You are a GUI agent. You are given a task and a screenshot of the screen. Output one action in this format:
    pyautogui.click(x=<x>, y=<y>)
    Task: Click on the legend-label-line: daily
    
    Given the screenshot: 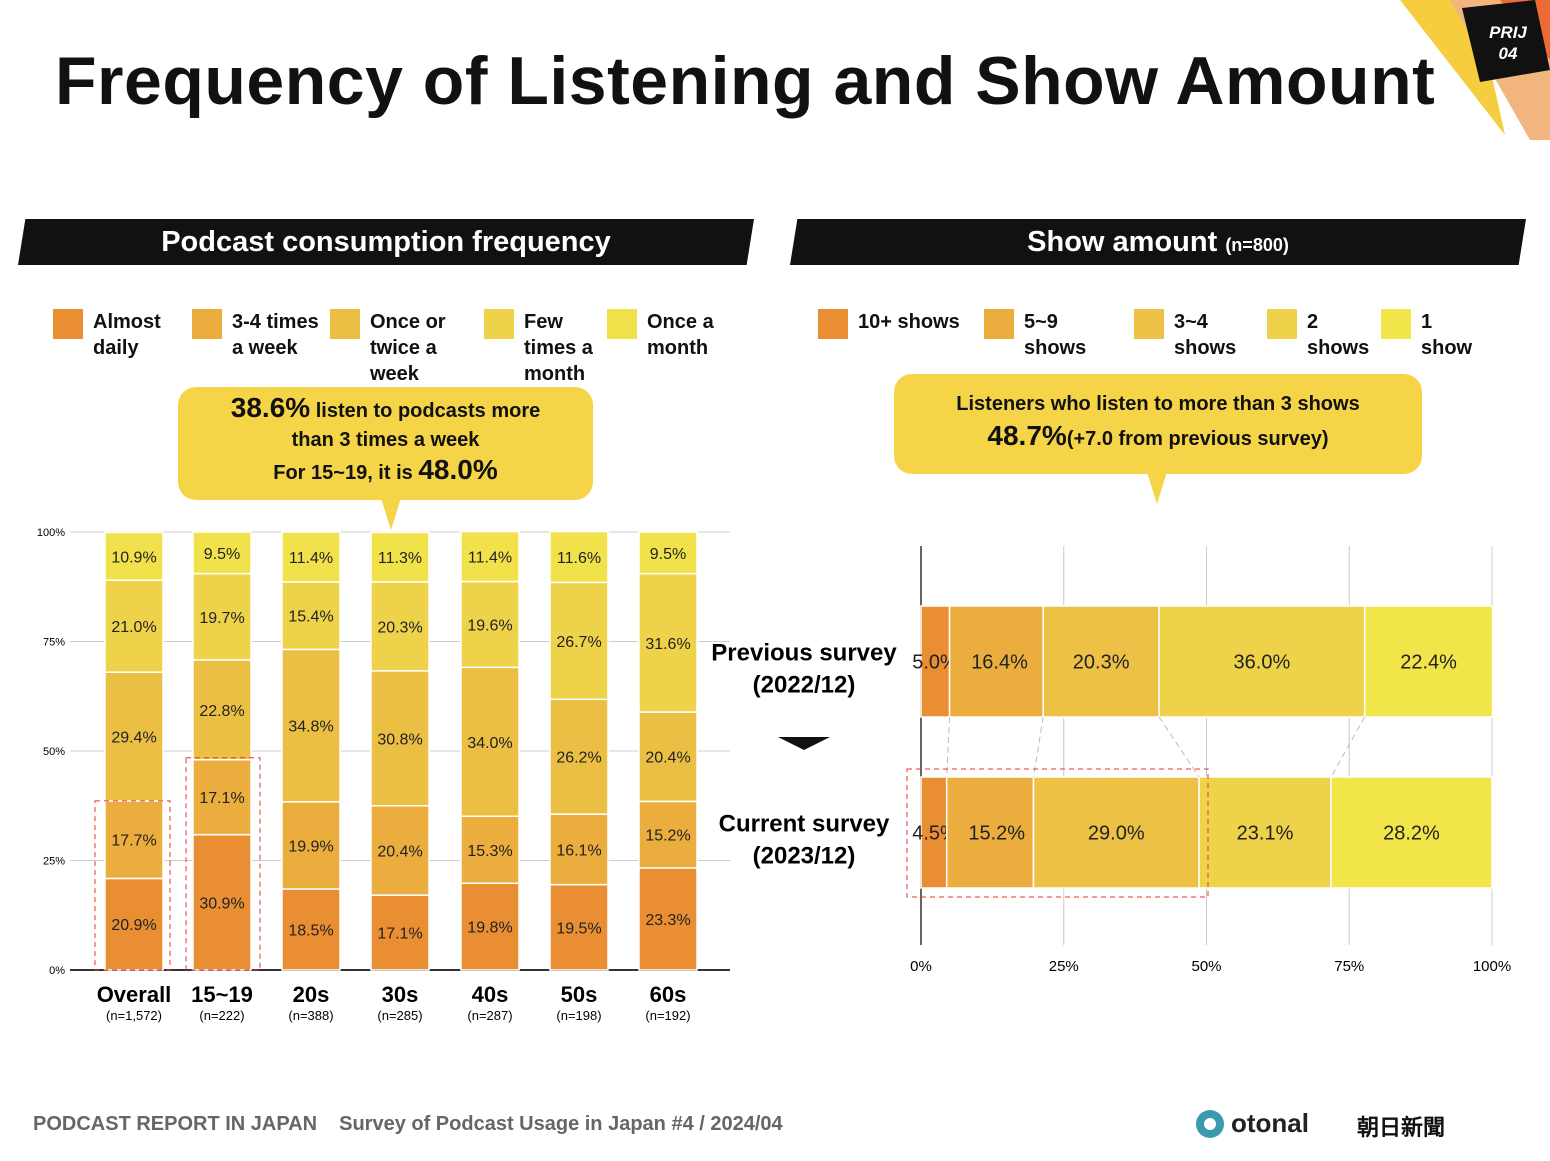 What is the action you would take?
    pyautogui.click(x=116, y=348)
    